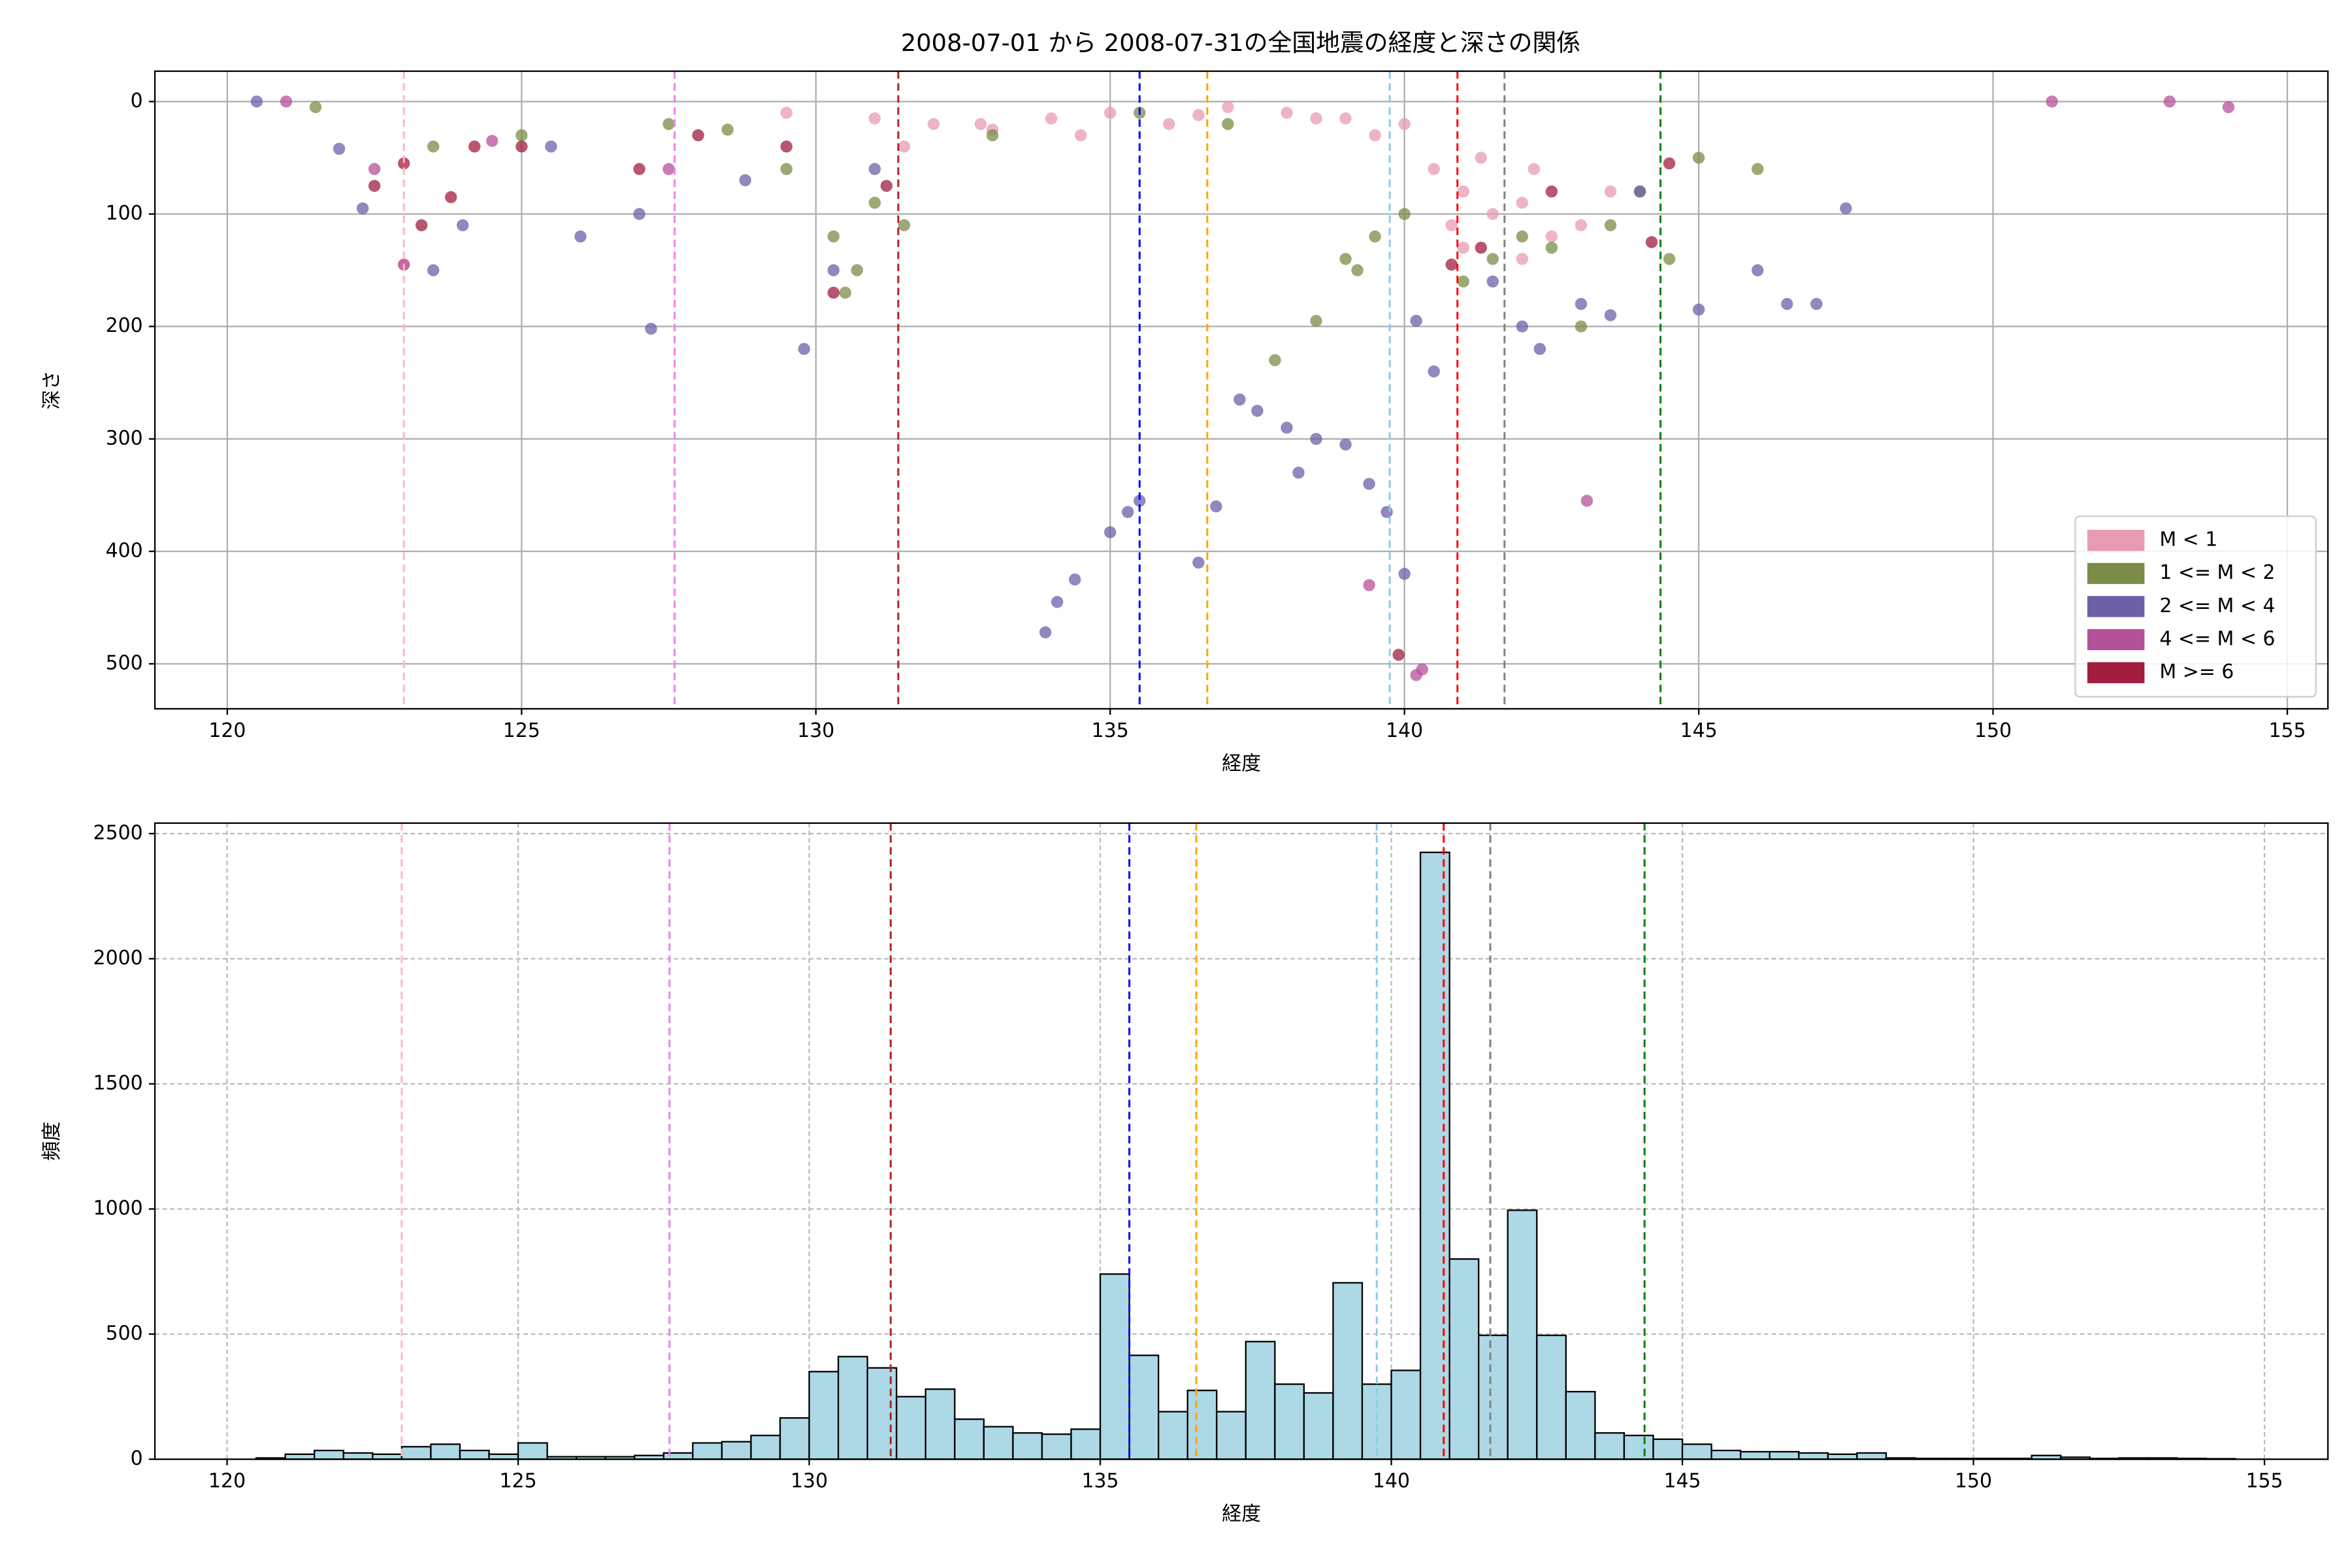 This screenshot has height=1568, width=2352. What do you see at coordinates (124, 1333) in the screenshot?
I see `y-tick-label: 500` at bounding box center [124, 1333].